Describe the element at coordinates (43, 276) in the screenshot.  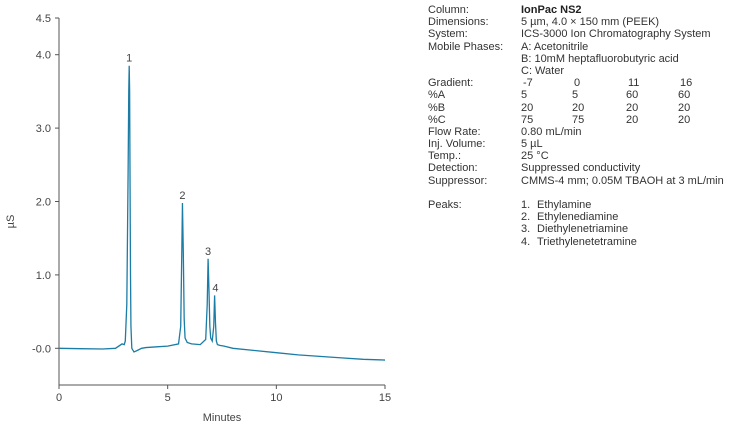
I see `y-tick-label: 1.0` at that location.